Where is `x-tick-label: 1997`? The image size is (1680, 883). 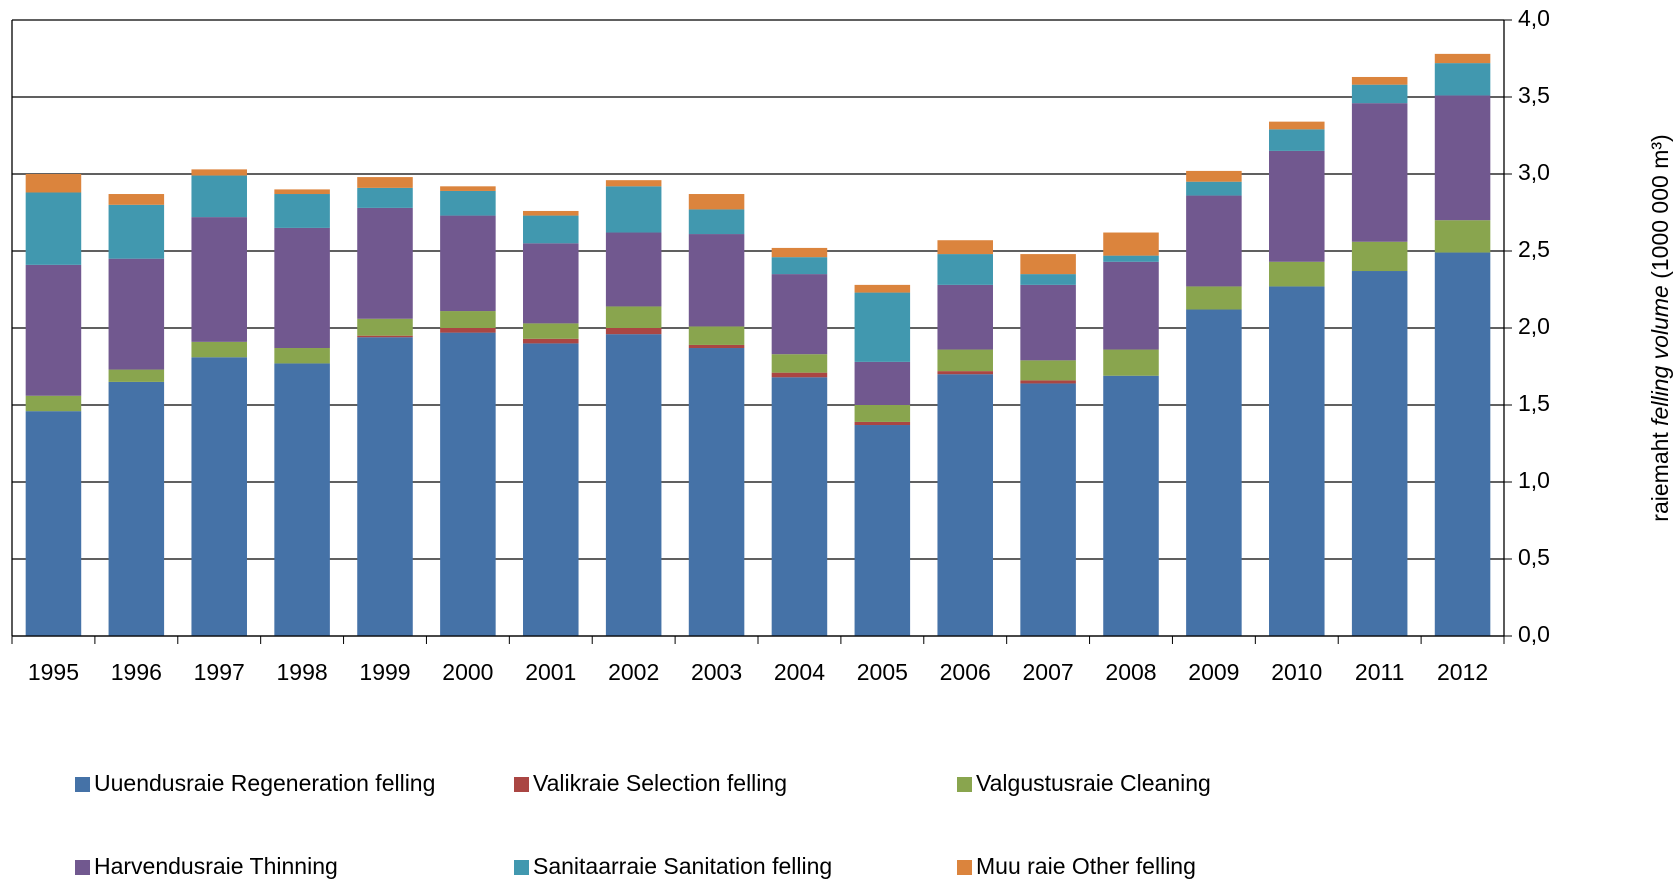 x-tick-label: 1997 is located at coordinates (219, 672).